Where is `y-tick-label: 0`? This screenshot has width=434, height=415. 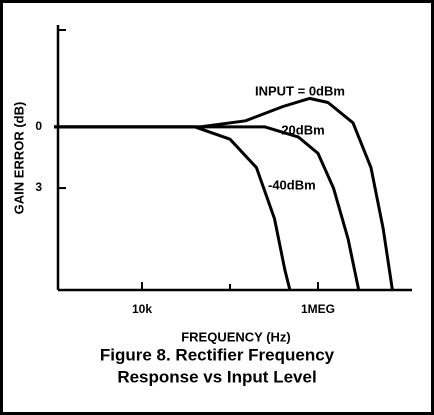 y-tick-label: 0 is located at coordinates (38, 126).